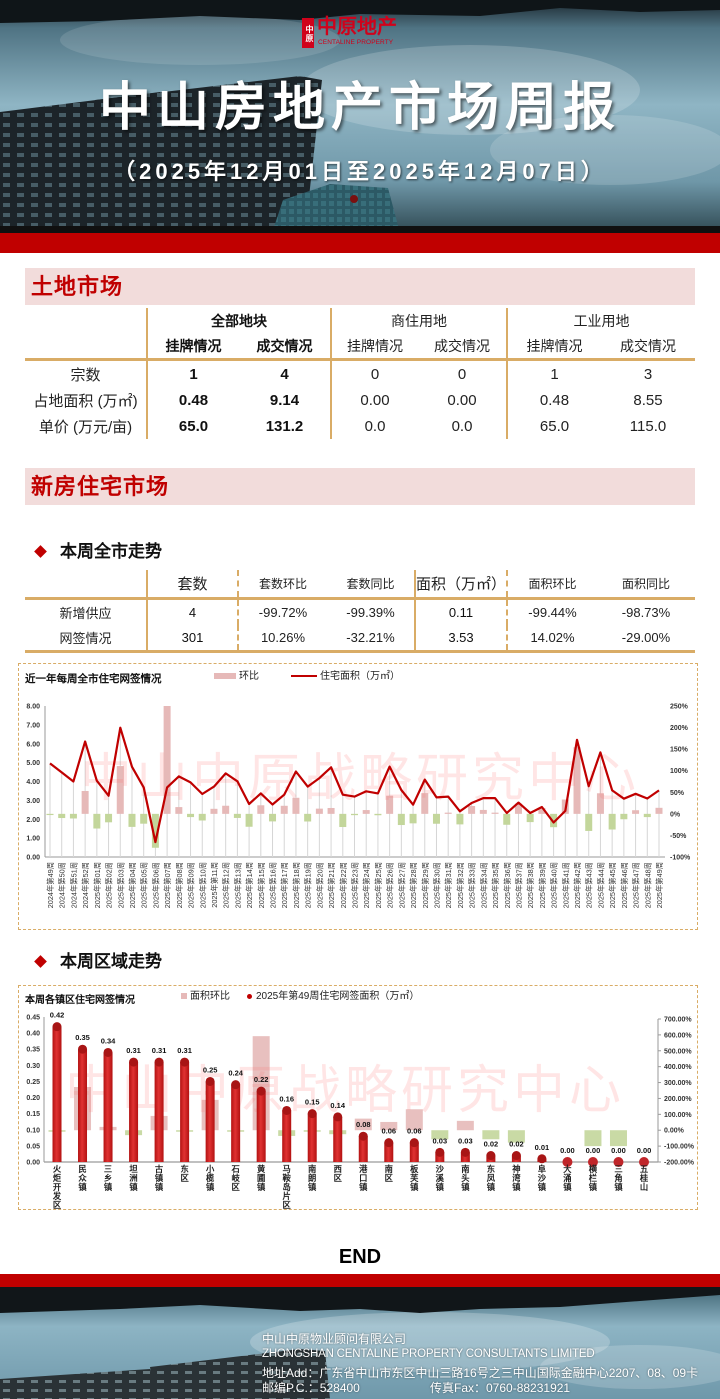 The height and width of the screenshot is (1399, 720). I want to click on company-fax: 传真Fax：0760-88231921, so click(500, 1388).